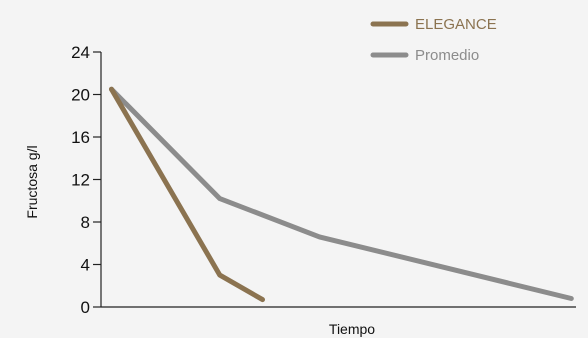  I want to click on y-tick-label: 0, so click(85, 307).